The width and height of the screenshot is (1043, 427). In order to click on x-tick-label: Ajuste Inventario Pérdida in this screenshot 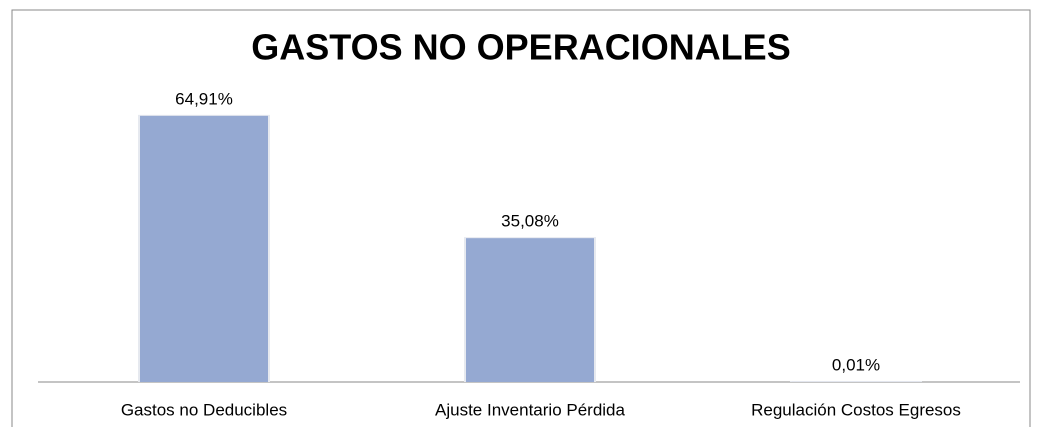, I will do `click(530, 409)`.